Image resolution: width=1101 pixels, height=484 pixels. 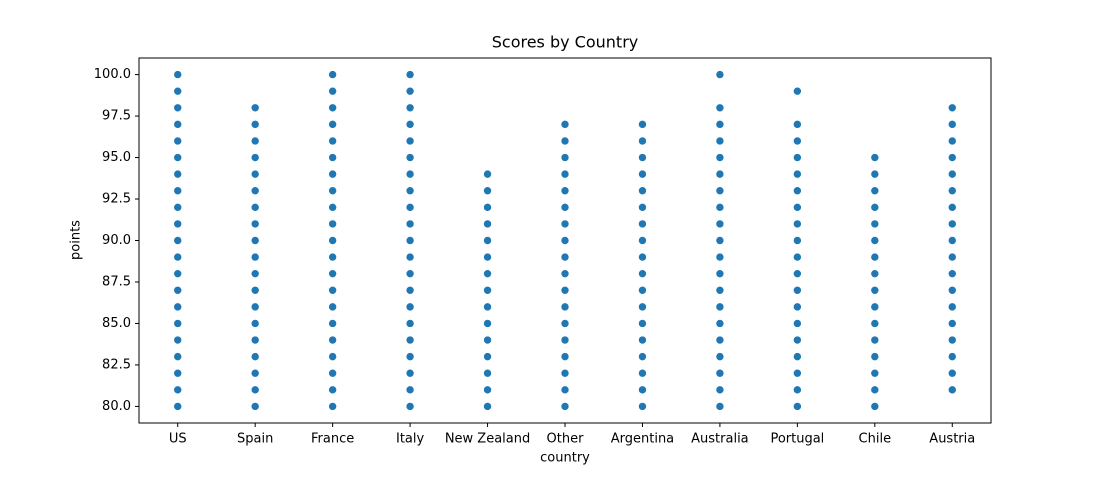 I want to click on x-tick-label: Australia, so click(x=720, y=439).